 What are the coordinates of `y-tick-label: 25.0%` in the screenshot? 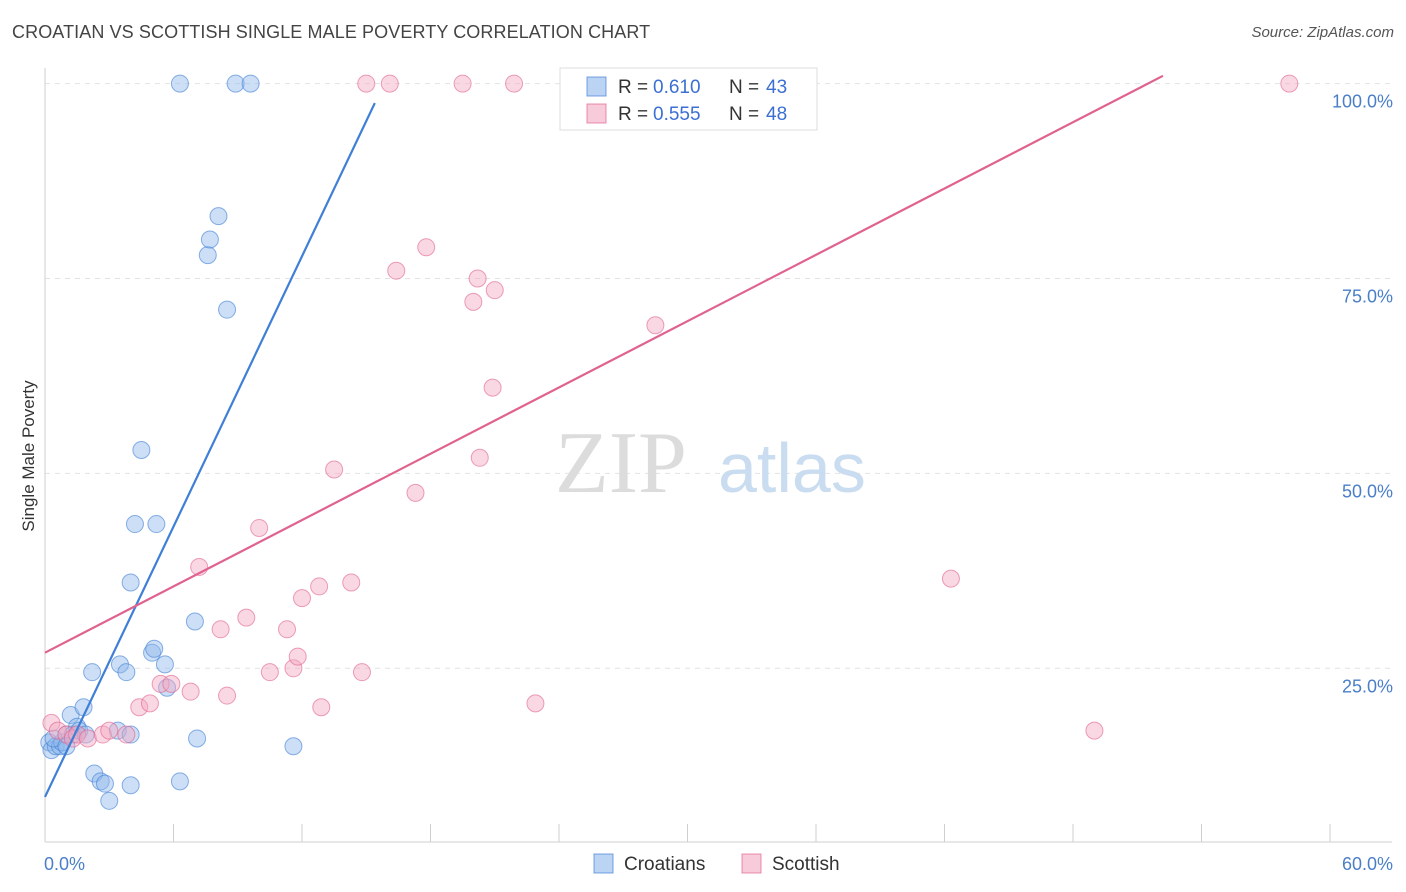 It's located at (1367, 686).